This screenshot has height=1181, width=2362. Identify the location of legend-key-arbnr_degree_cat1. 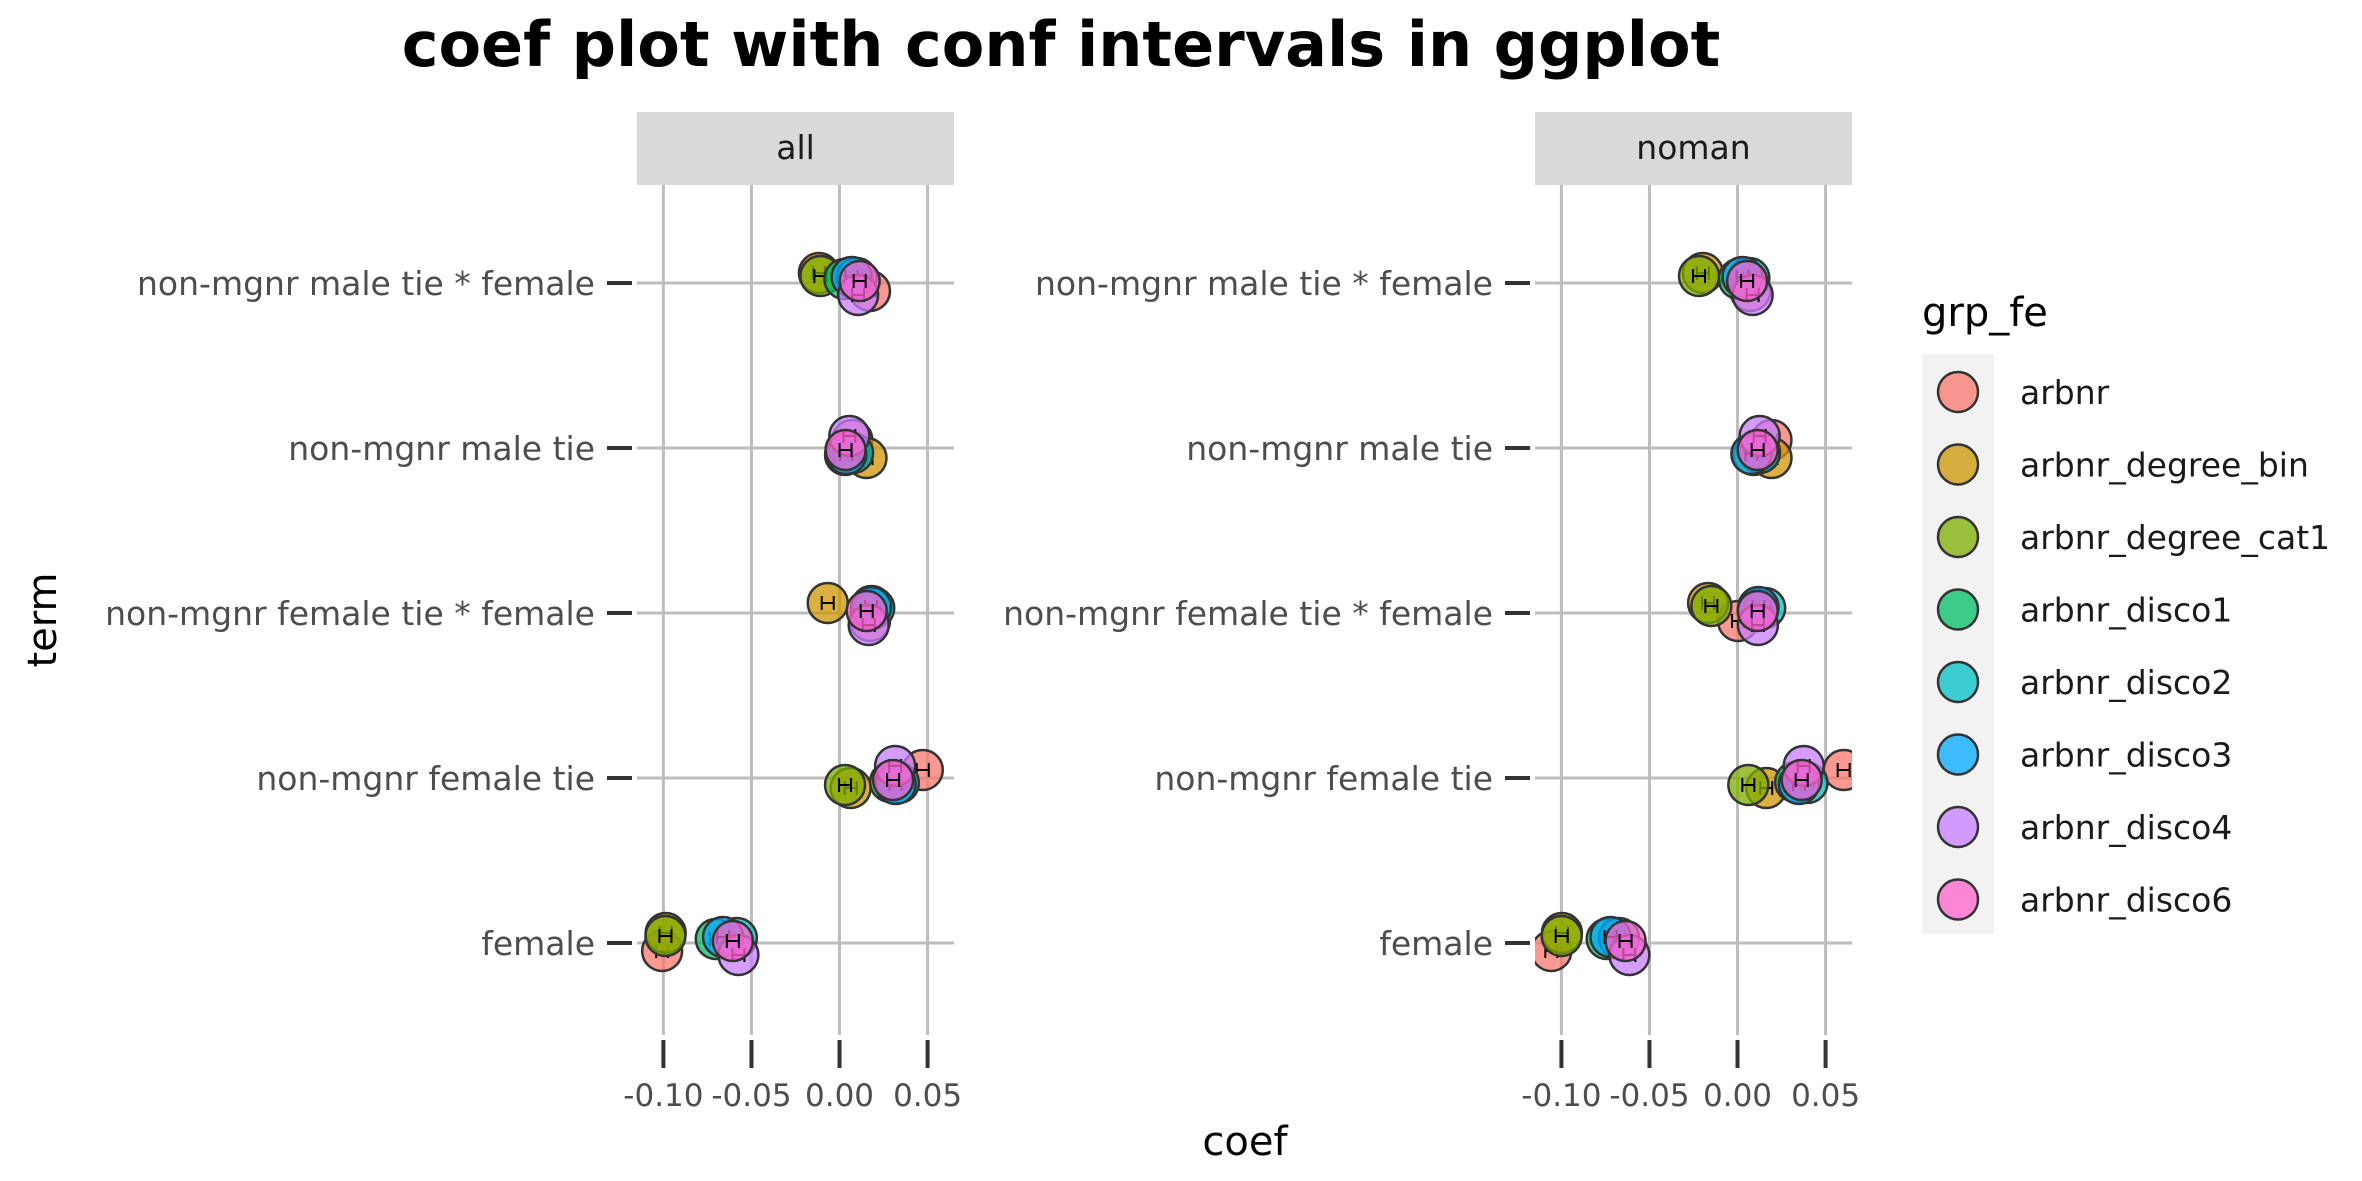
(1958, 537).